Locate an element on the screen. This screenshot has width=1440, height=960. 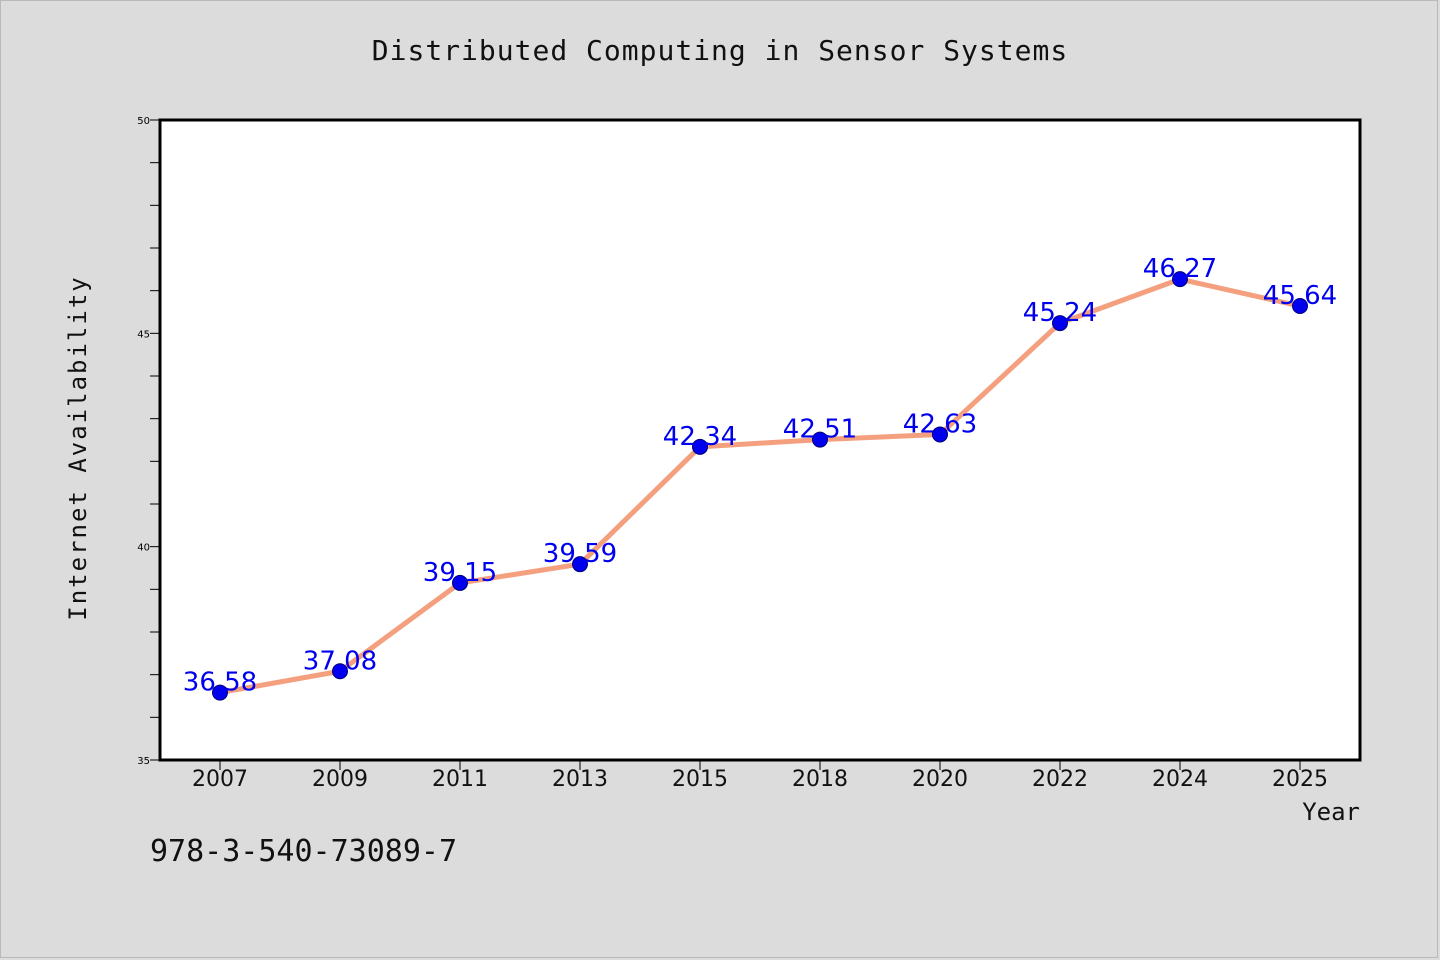
x-axis-ticks: 2007 2009 2011 2013 2015 2018 2020 2022 2024 2025 is located at coordinates (760, 776).